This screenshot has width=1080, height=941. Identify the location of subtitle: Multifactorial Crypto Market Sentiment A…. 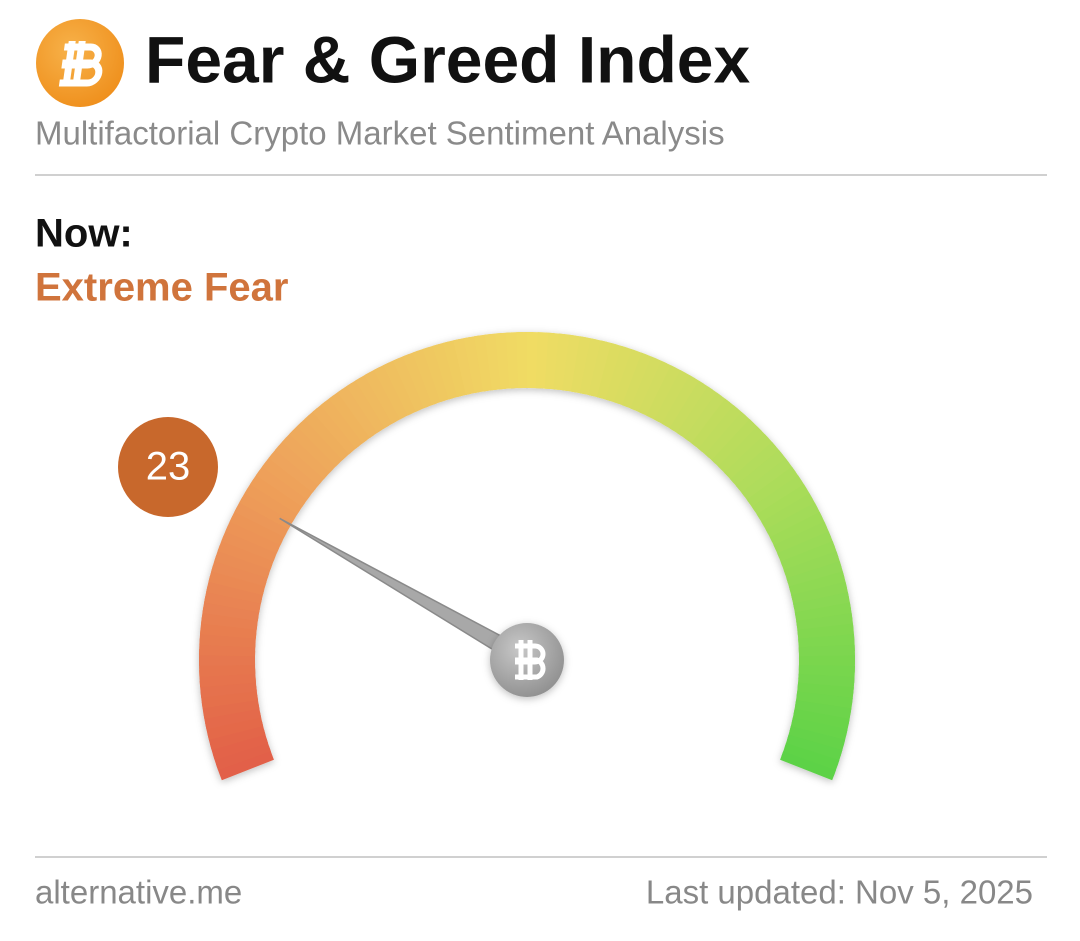
(380, 133).